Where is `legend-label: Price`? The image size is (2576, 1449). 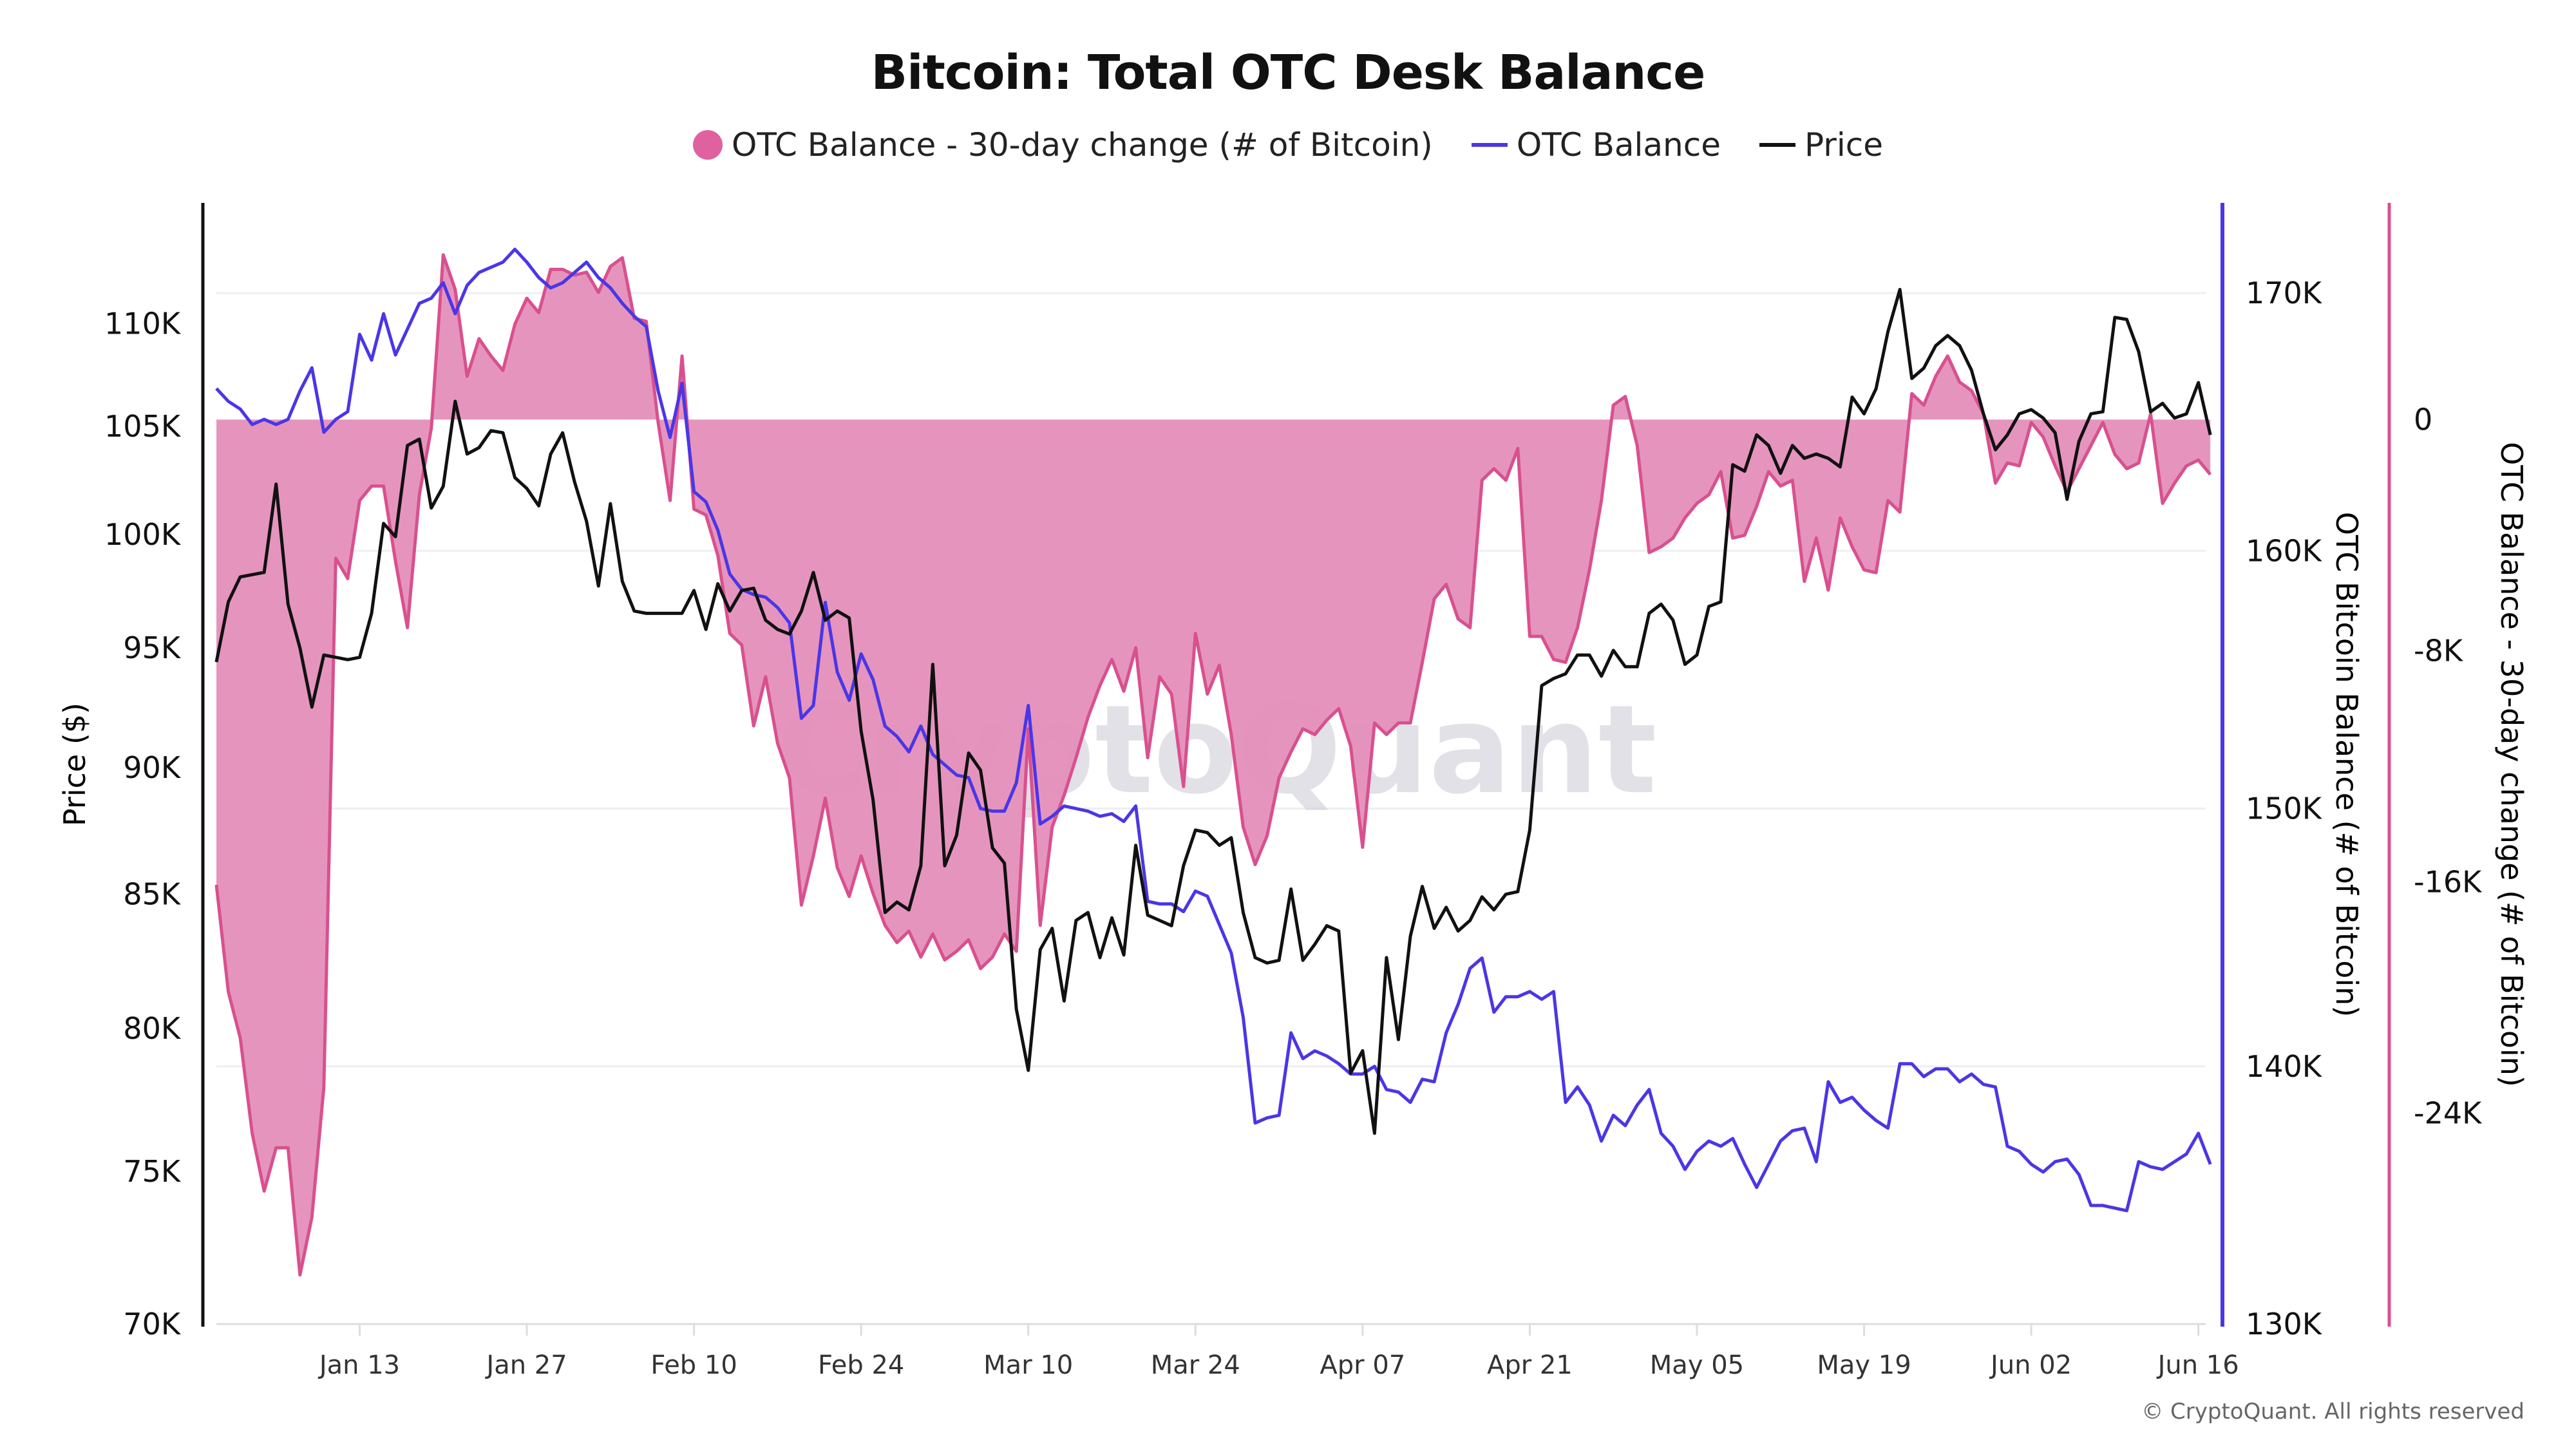
legend-label: Price is located at coordinates (1843, 145).